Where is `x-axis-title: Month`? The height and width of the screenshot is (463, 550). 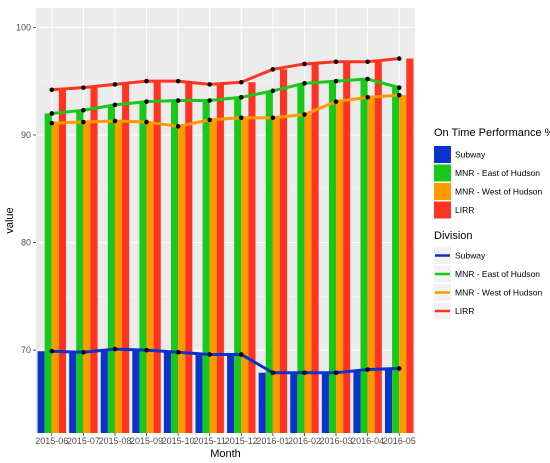 x-axis-title: Month is located at coordinates (225, 454).